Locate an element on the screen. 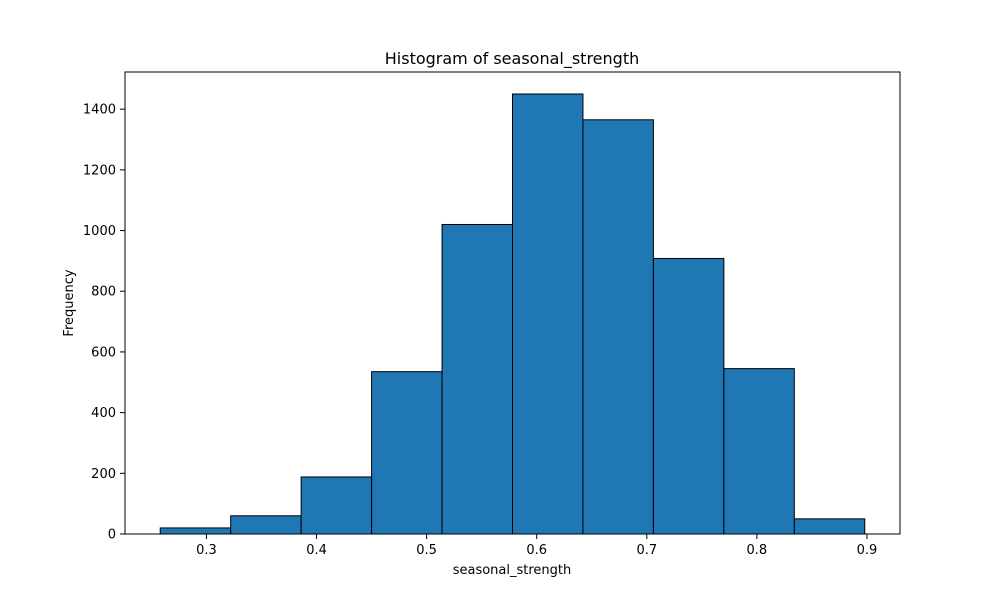 The image size is (1000, 600). x-tick-label: 0.3 is located at coordinates (206, 550).